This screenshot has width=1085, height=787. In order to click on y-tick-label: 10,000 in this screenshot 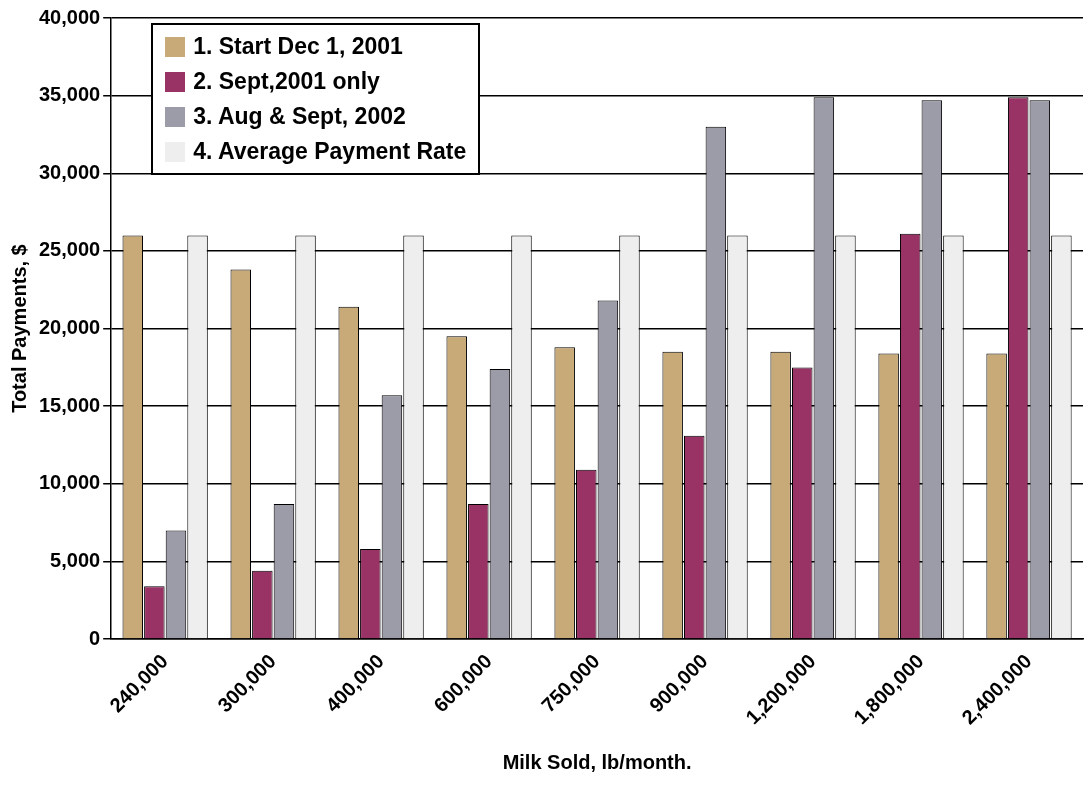, I will do `click(70, 482)`.